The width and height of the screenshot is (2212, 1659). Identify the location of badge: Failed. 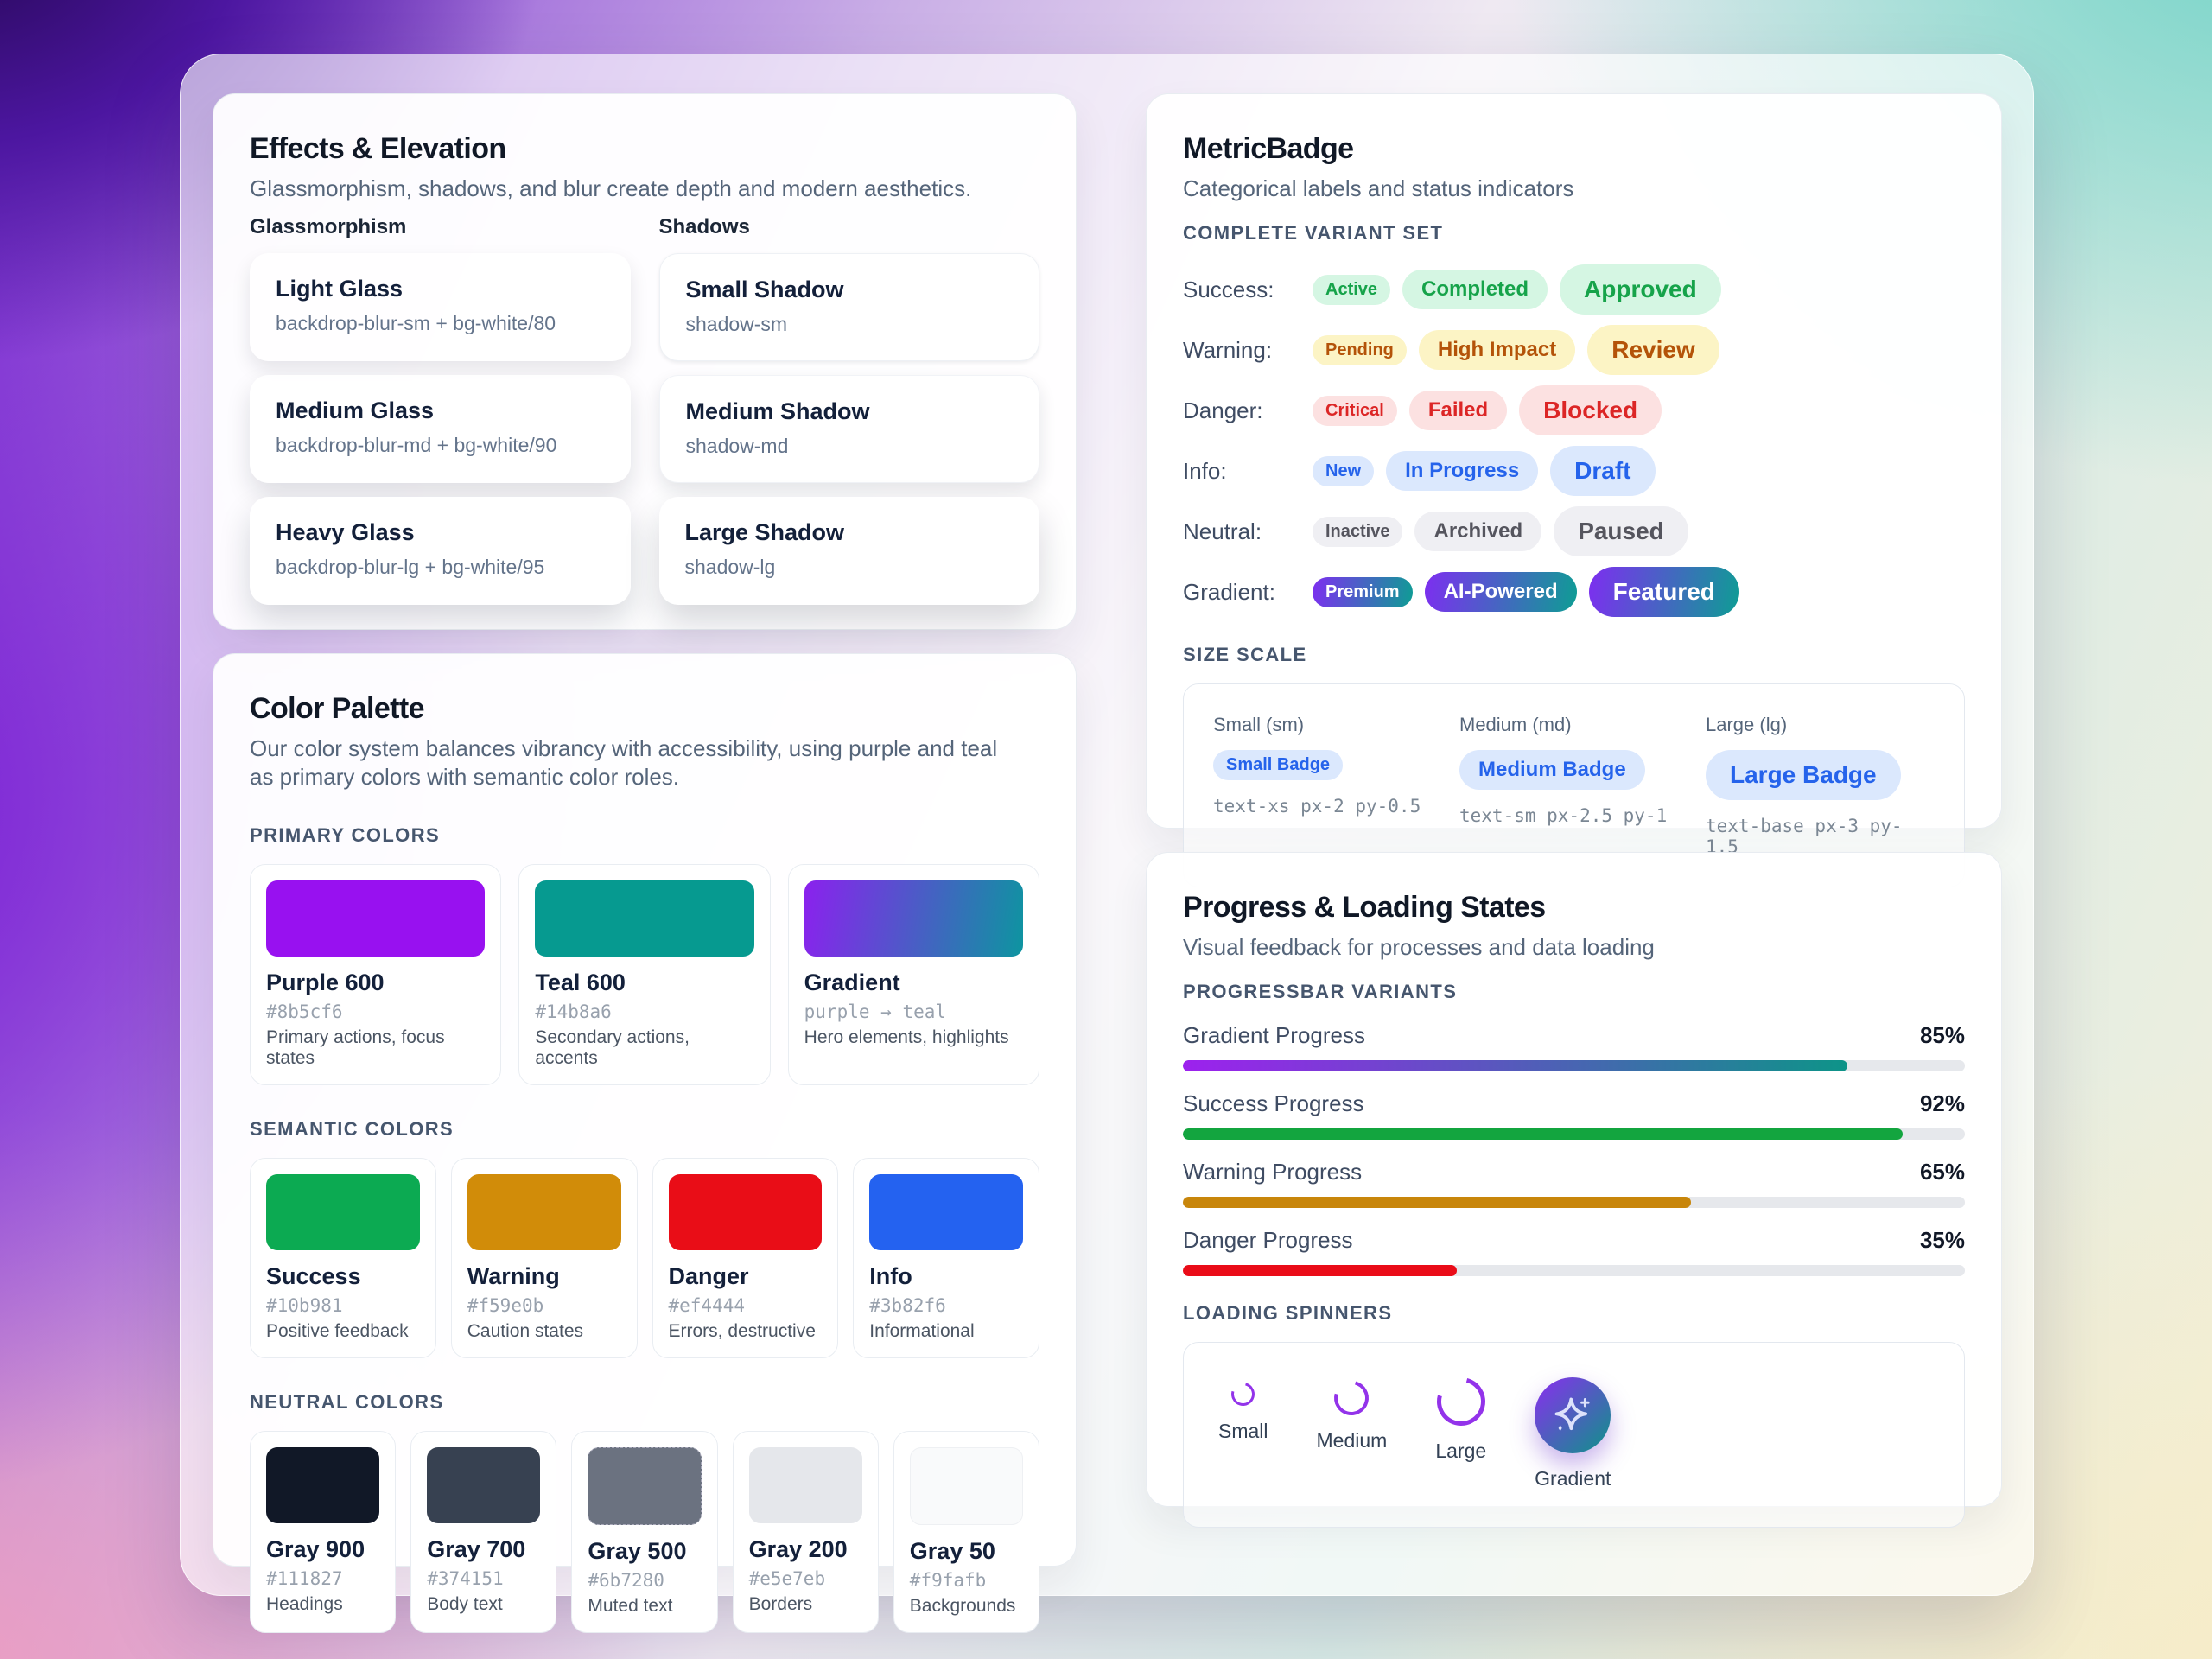
(1458, 410).